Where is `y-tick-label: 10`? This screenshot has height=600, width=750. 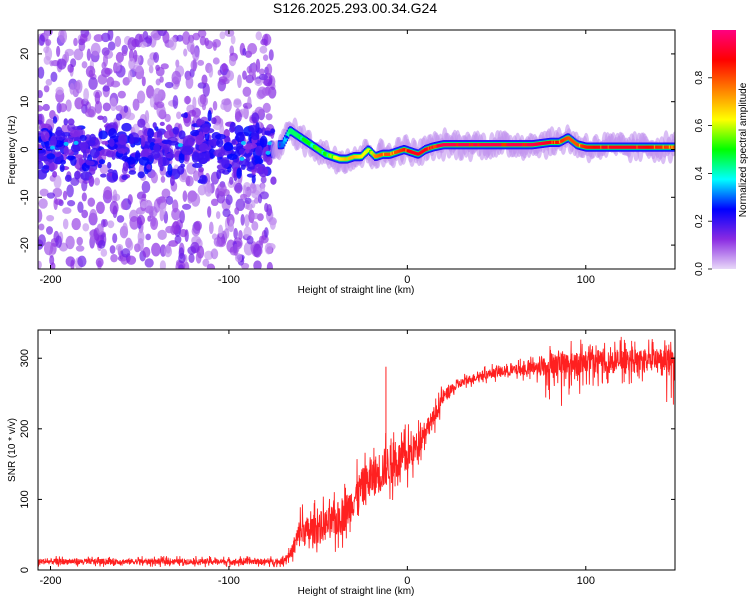 y-tick-label: 10 is located at coordinates (25, 102).